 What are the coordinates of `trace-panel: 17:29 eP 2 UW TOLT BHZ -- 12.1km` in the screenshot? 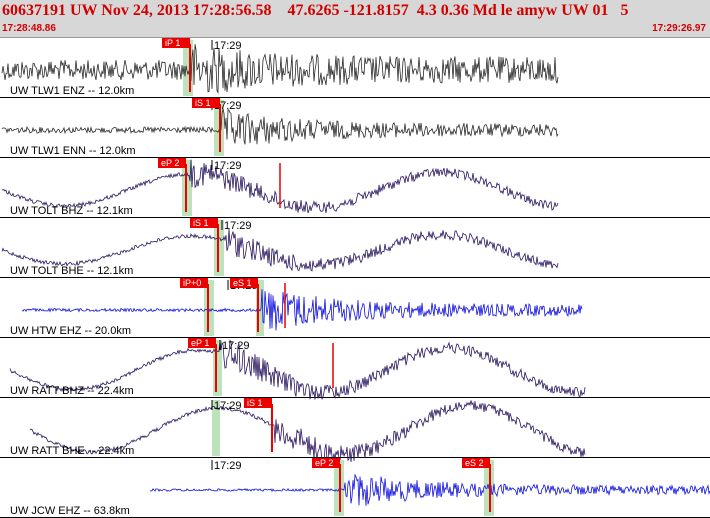 It's located at (355, 188).